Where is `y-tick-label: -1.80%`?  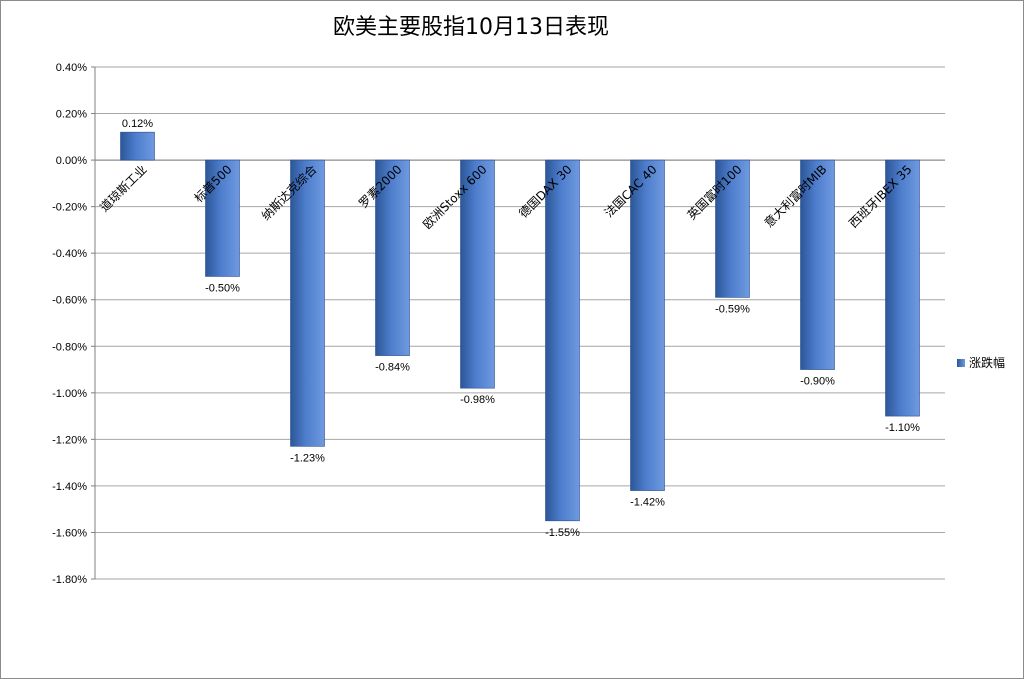
y-tick-label: -1.80% is located at coordinates (69, 580).